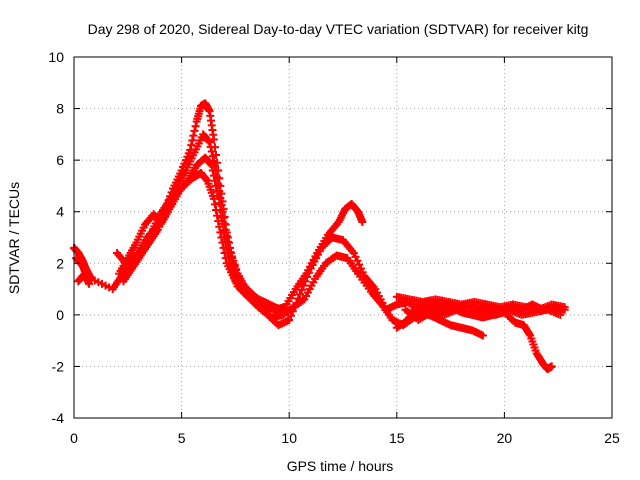 Image resolution: width=640 pixels, height=480 pixels. Describe the element at coordinates (340, 466) in the screenshot. I see `x-axis-label: GPS time / hours` at that location.